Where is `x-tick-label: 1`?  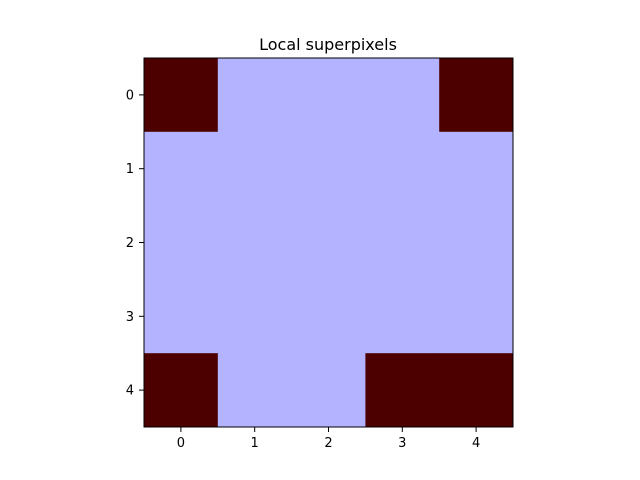
x-tick-label: 1 is located at coordinates (255, 443).